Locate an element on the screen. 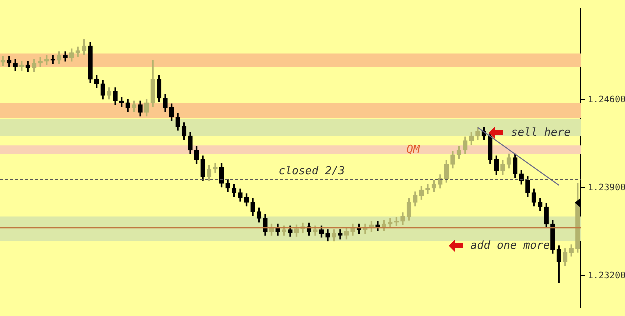  ref-line-label: closed 2/3 is located at coordinates (312, 171).